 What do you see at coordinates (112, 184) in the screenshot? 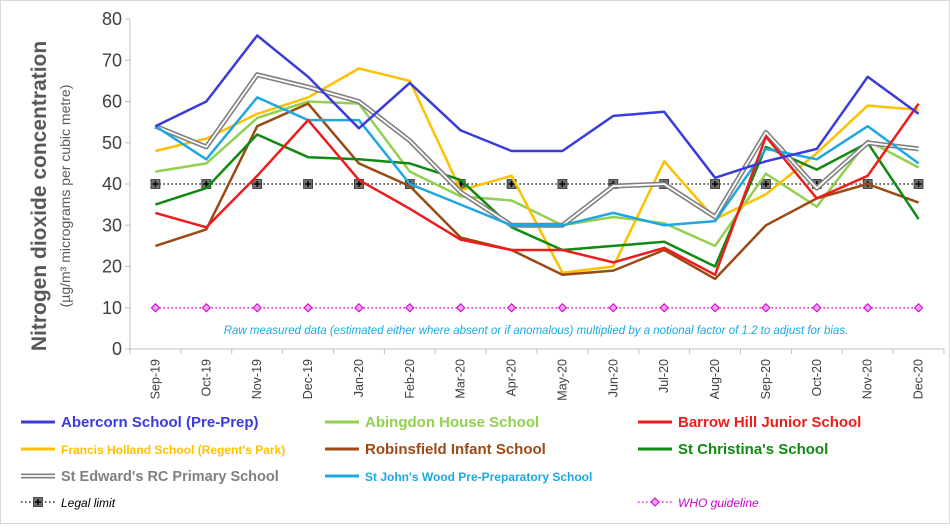
I see `y-tick-label: 40` at bounding box center [112, 184].